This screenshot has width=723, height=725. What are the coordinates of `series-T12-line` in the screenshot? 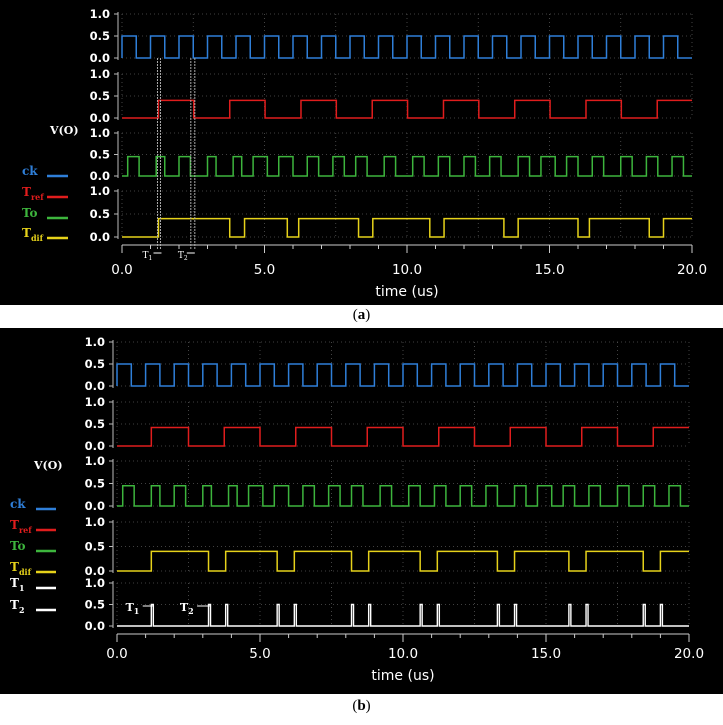 It's located at (403, 615).